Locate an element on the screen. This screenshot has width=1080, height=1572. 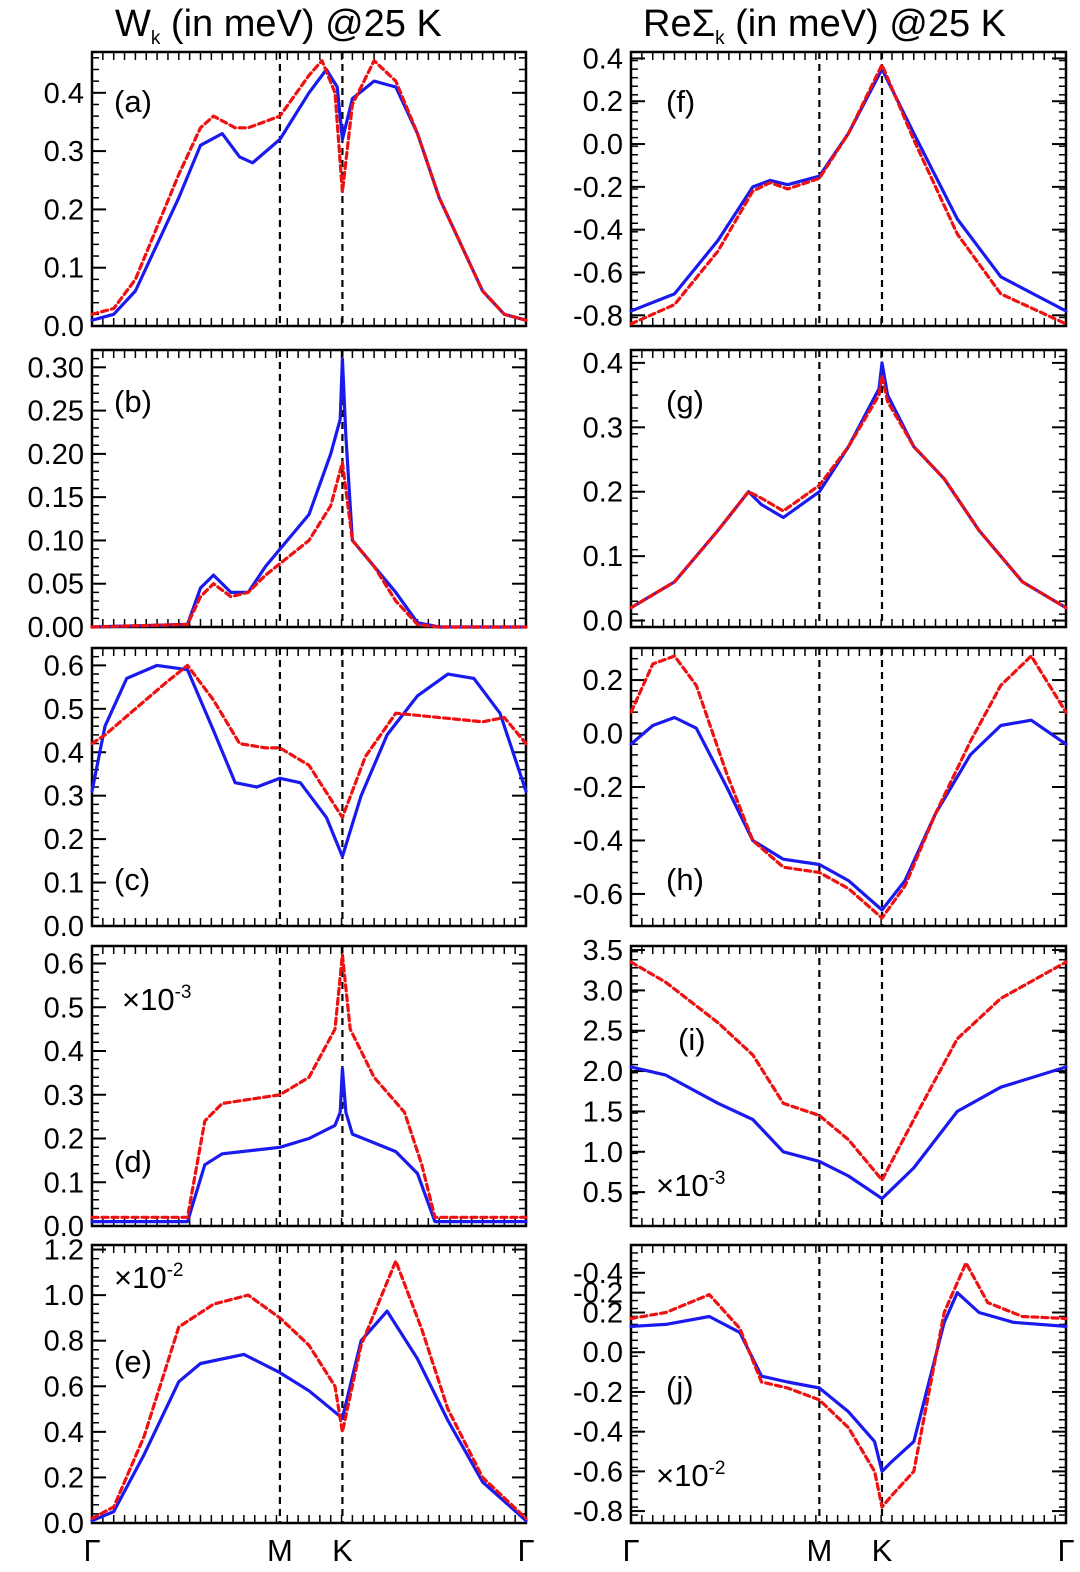
panel-a: 0.0 0.1 0.2 0.3 0.4 (a) is located at coordinates (286, 196).